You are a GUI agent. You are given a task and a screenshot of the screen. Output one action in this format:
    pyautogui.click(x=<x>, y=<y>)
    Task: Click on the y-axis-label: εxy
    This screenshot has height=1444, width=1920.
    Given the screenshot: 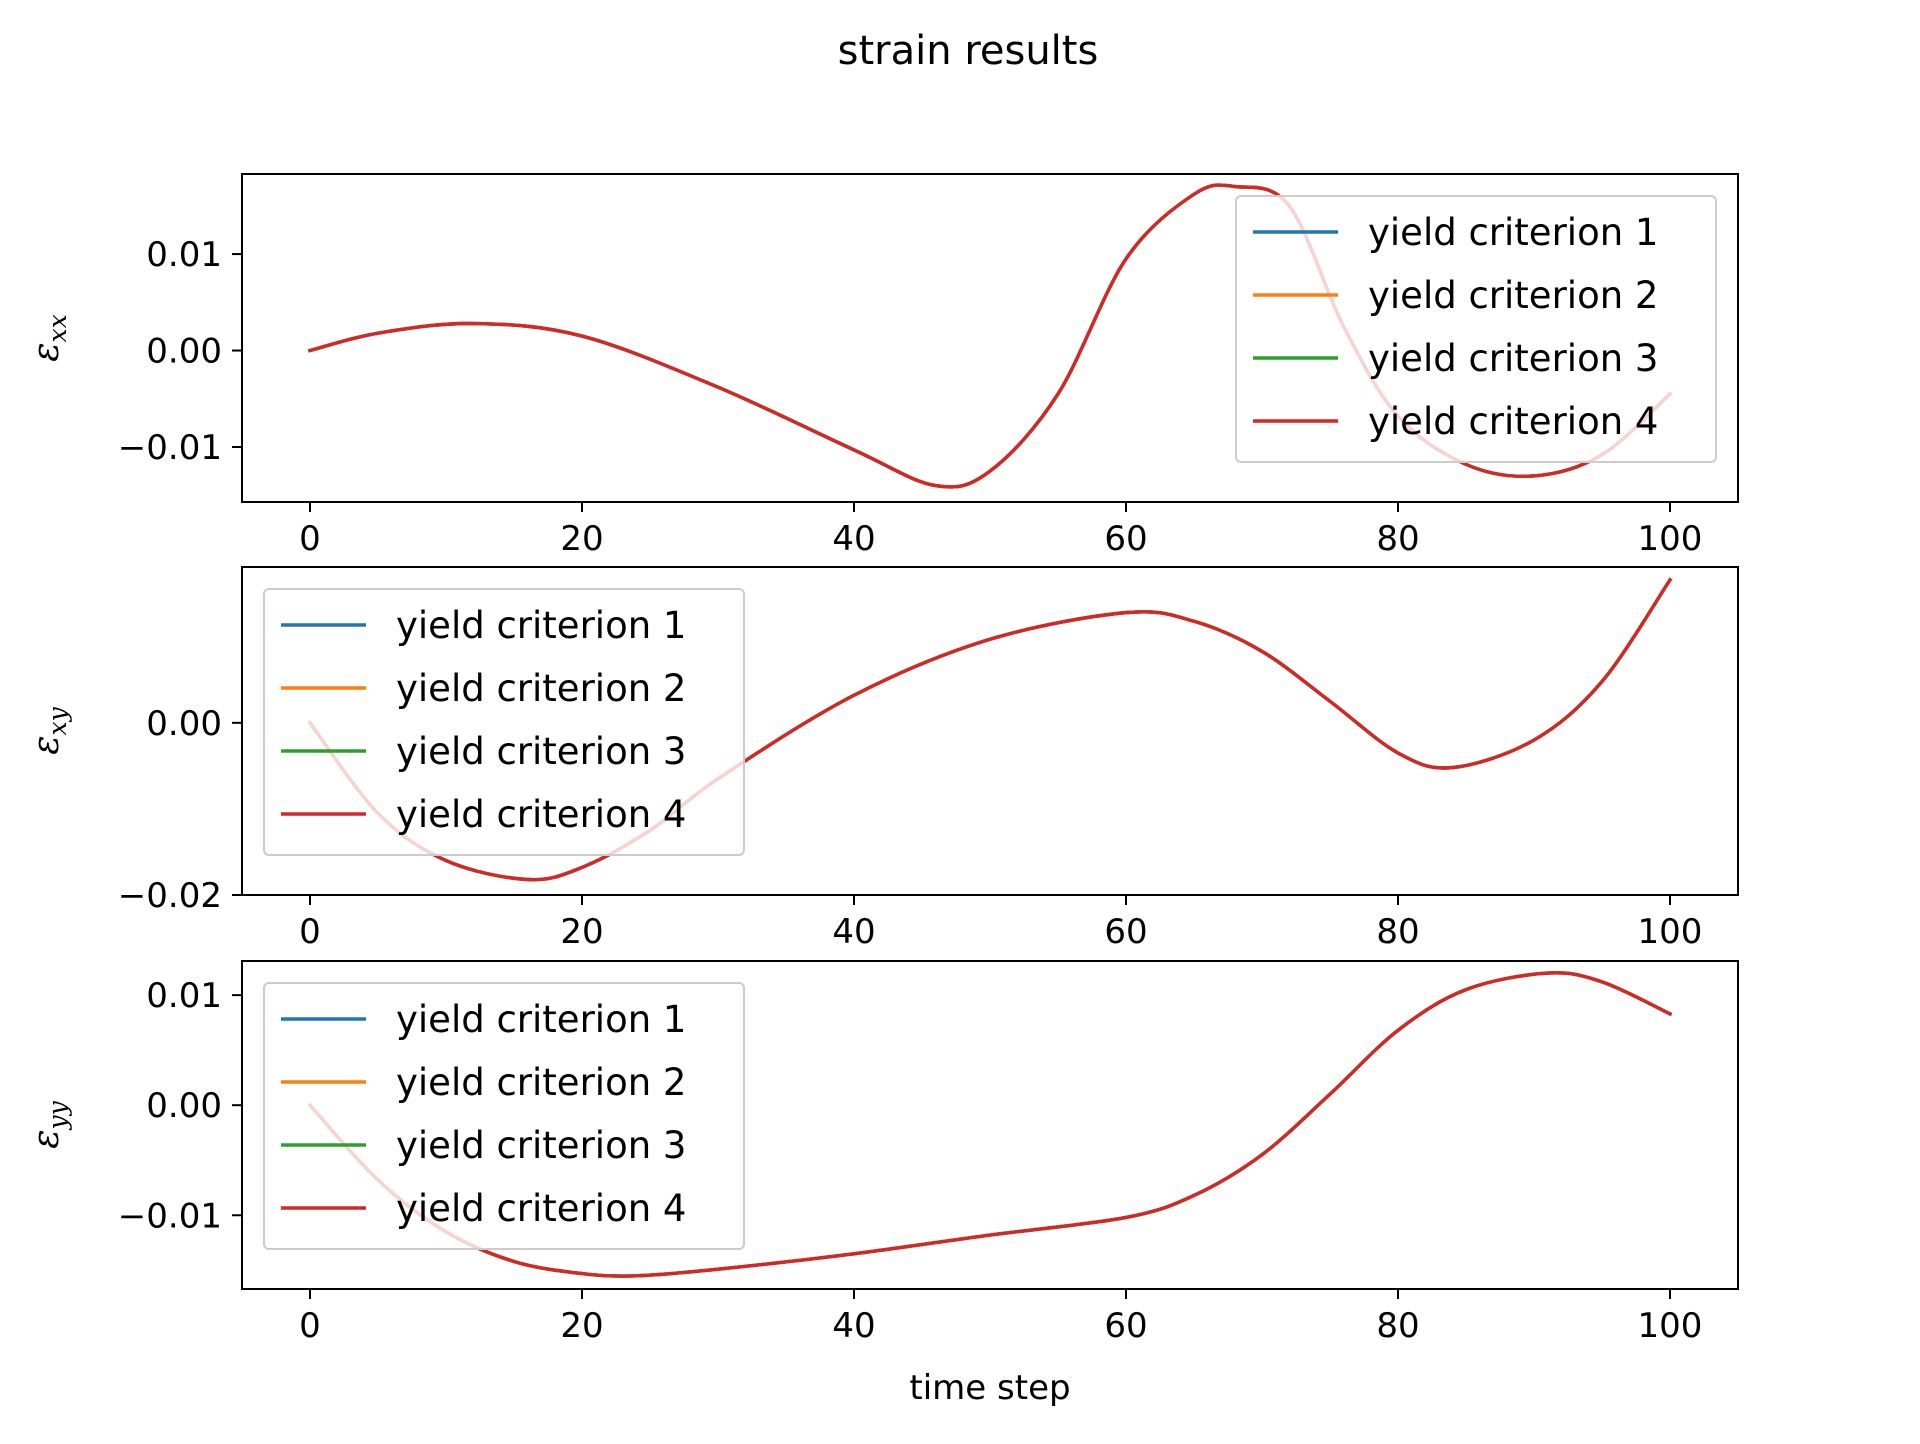 What is the action you would take?
    pyautogui.click(x=49, y=730)
    